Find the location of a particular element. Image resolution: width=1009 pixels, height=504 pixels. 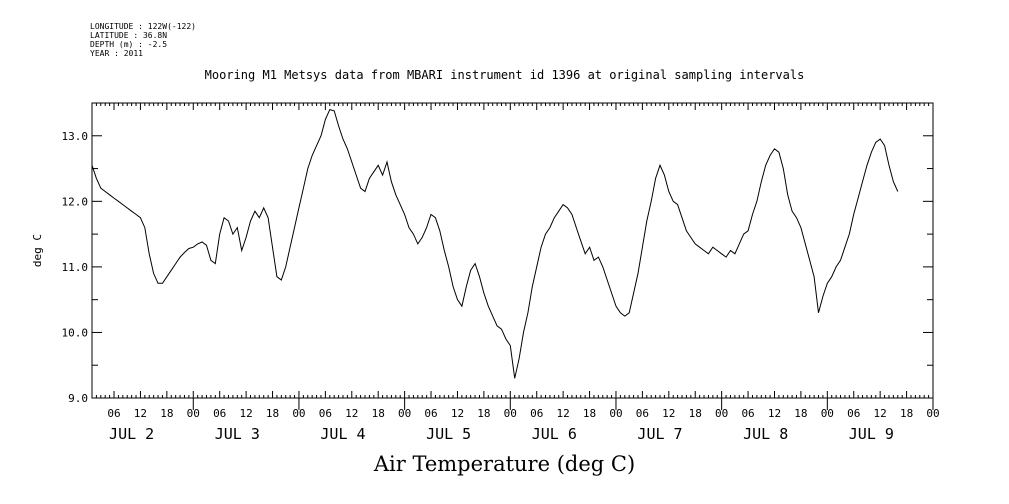

longitude-label: LONGITUDE : 122W(-122) is located at coordinates (143, 26).